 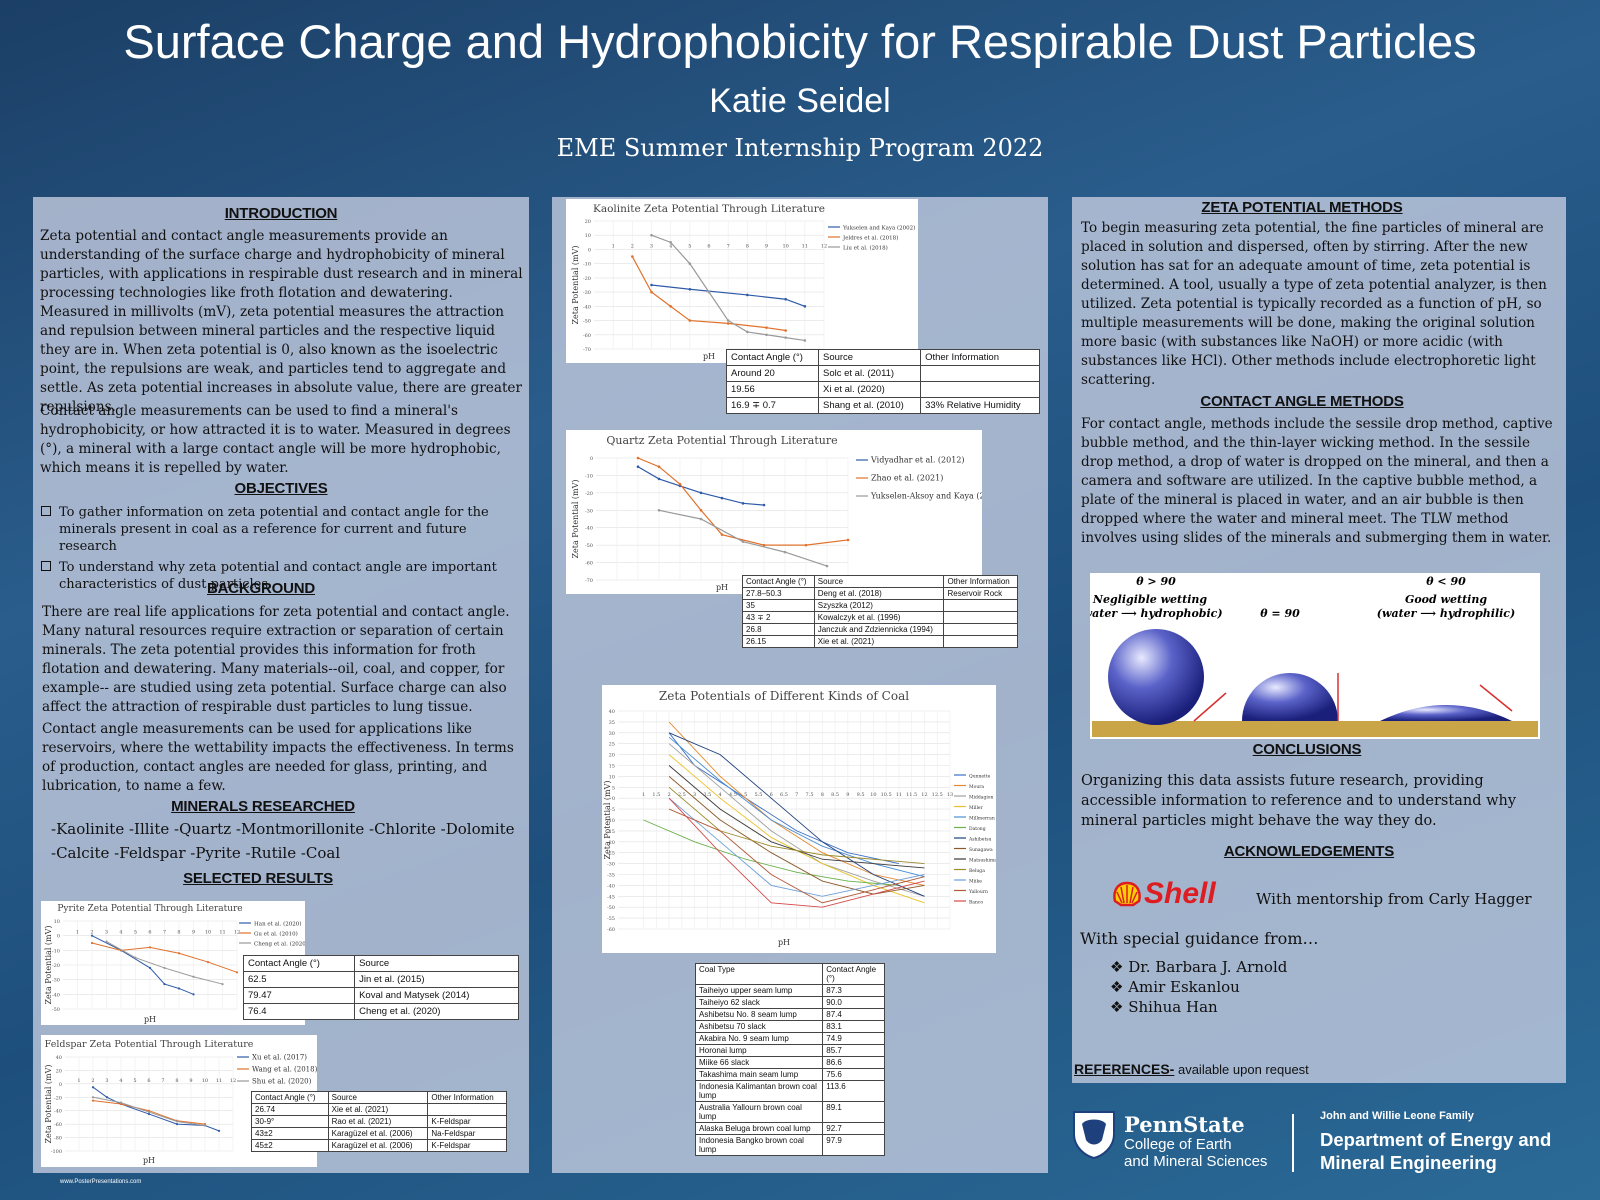 What do you see at coordinates (870, 238) in the screenshot?
I see `legend-label: Jeldres et al. (2018)` at bounding box center [870, 238].